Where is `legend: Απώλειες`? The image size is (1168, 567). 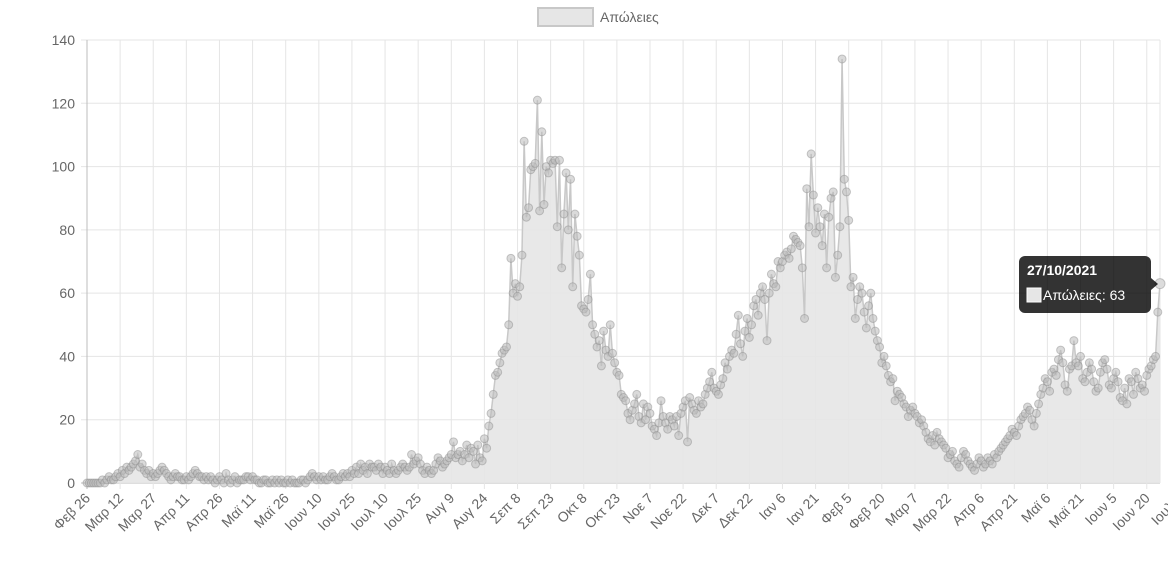 legend: Απώλειες is located at coordinates (598, 17).